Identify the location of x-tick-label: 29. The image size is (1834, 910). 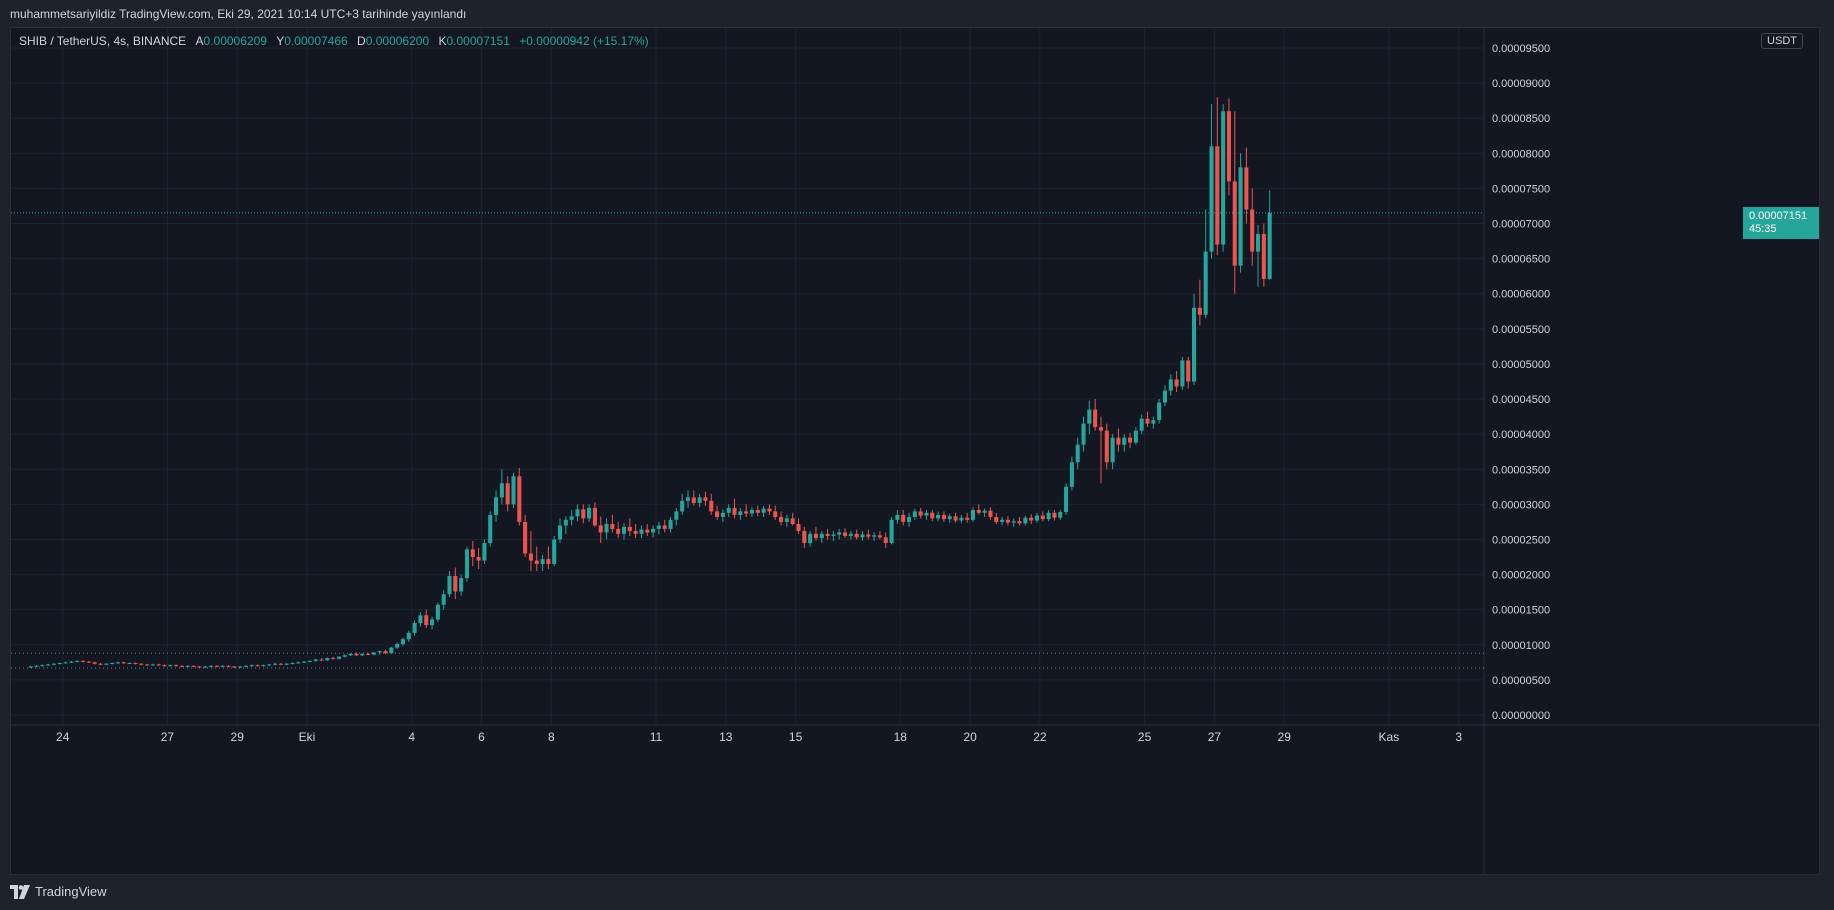
(1285, 737).